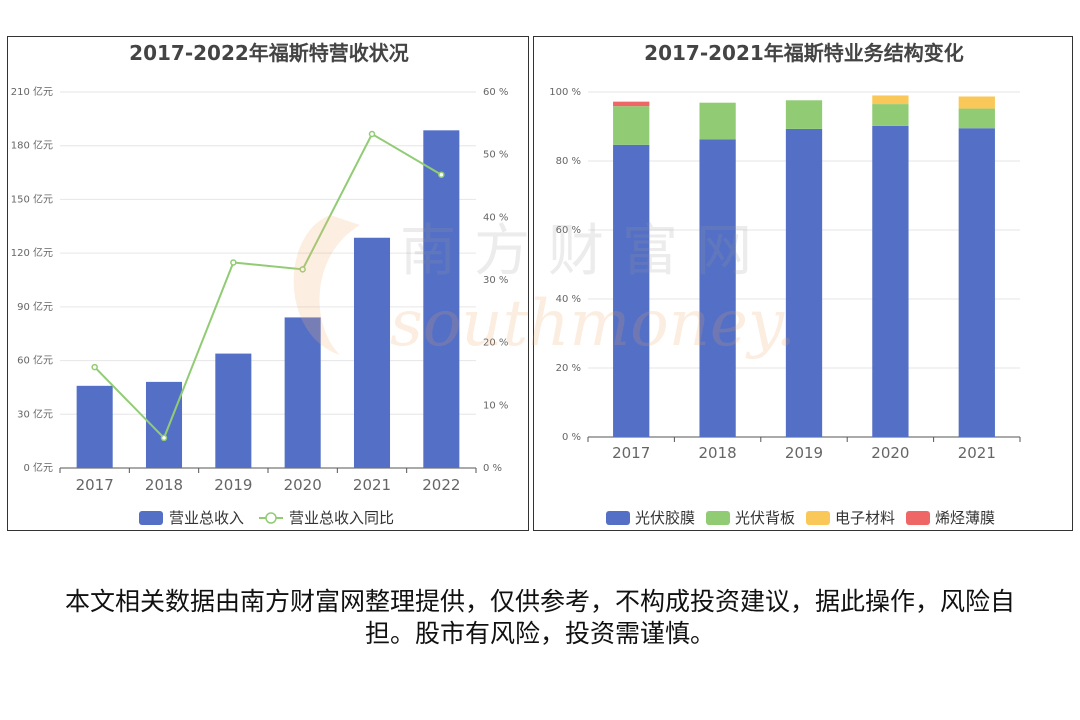 The height and width of the screenshot is (720, 1080). Describe the element at coordinates (765, 518) in the screenshot. I see `legend-label: 光伏背板` at that location.